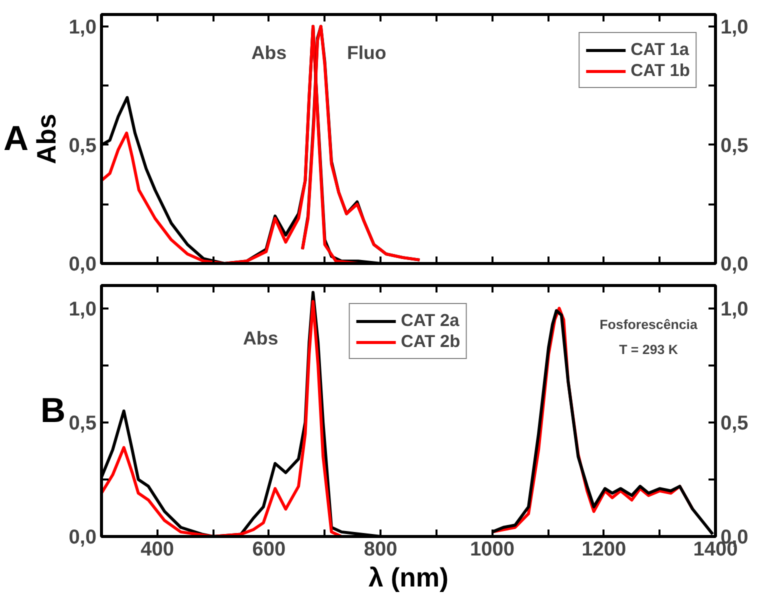 The width and height of the screenshot is (763, 598). I want to click on x-tick-label: 800, so click(381, 549).